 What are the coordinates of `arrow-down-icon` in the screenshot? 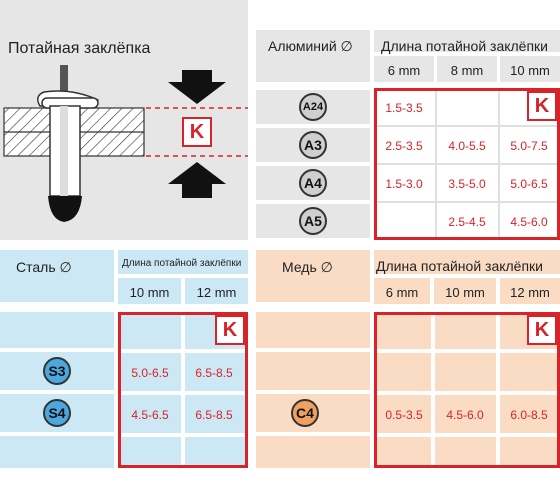 It's located at (197, 87).